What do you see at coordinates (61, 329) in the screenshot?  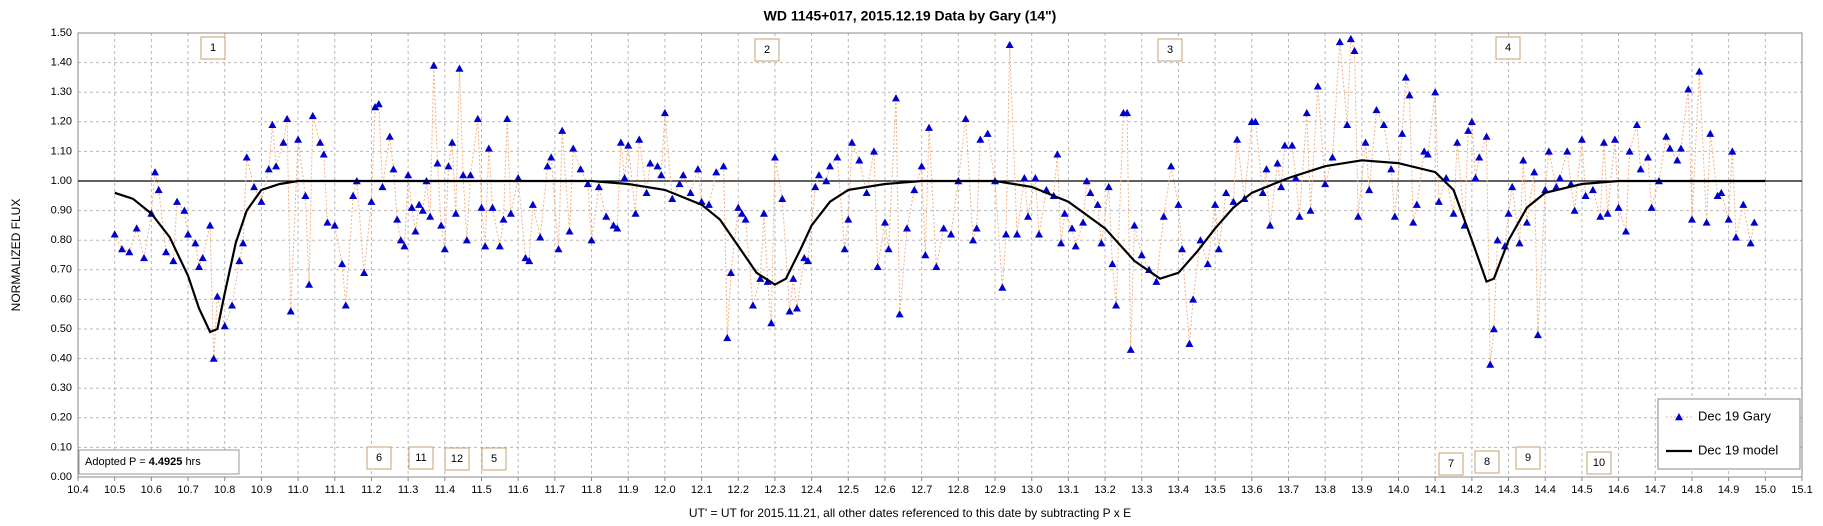 I see `y-tick-label: 0.50` at bounding box center [61, 329].